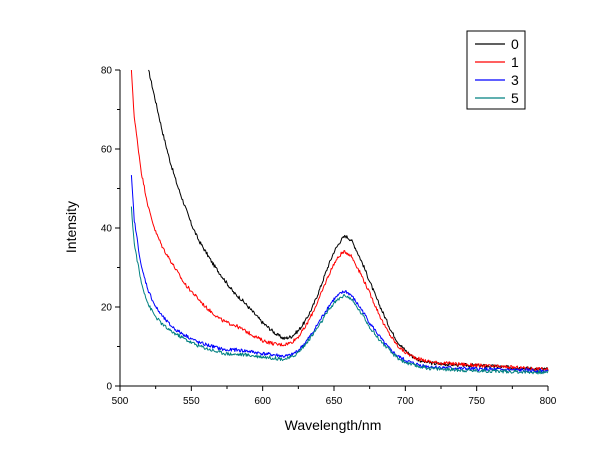 Image resolution: width=612 pixels, height=461 pixels. I want to click on legend: 0 1 3 5, so click(496, 70).